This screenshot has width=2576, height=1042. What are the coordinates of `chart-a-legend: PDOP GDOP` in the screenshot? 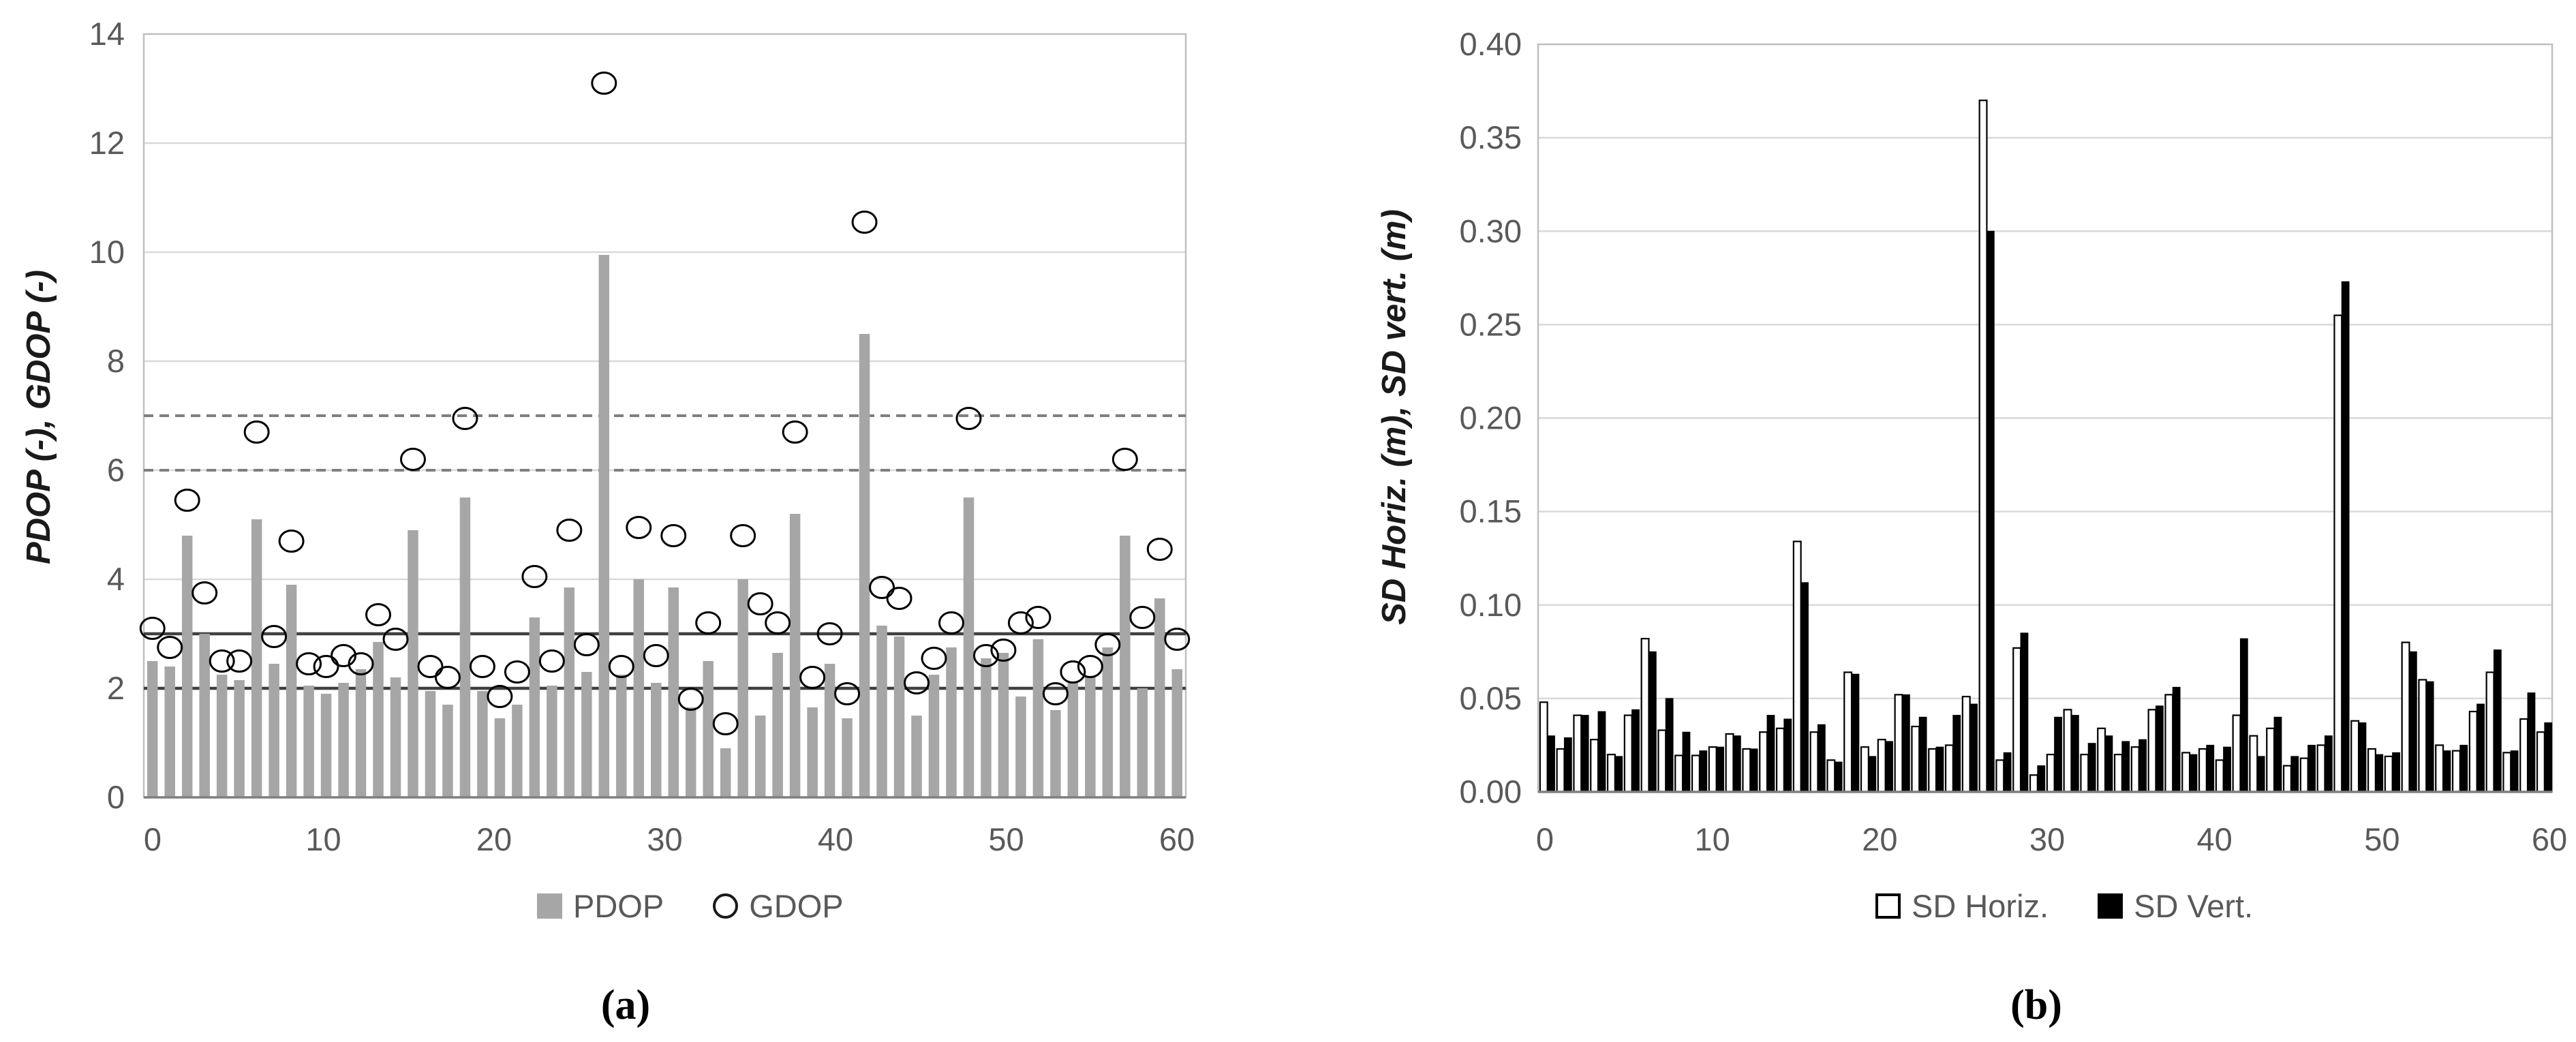 It's located at (690, 906).